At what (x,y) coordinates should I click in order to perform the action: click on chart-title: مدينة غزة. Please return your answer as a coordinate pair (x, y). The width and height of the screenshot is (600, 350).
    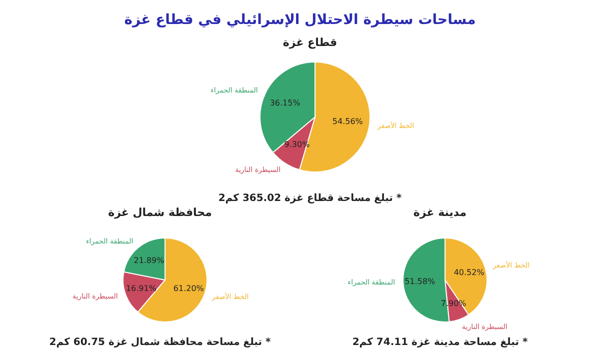
    Looking at the image, I should click on (440, 212).